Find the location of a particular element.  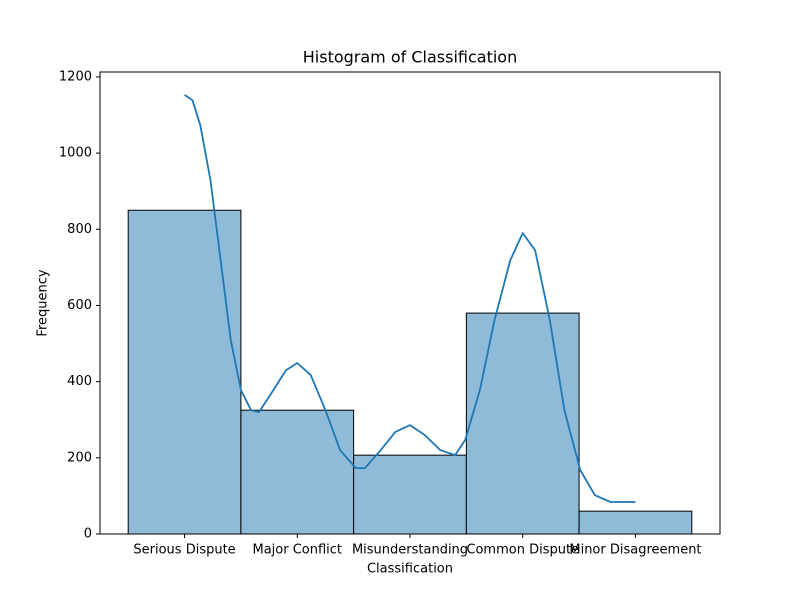

x-tick-label: Serious Dispute is located at coordinates (184, 550).